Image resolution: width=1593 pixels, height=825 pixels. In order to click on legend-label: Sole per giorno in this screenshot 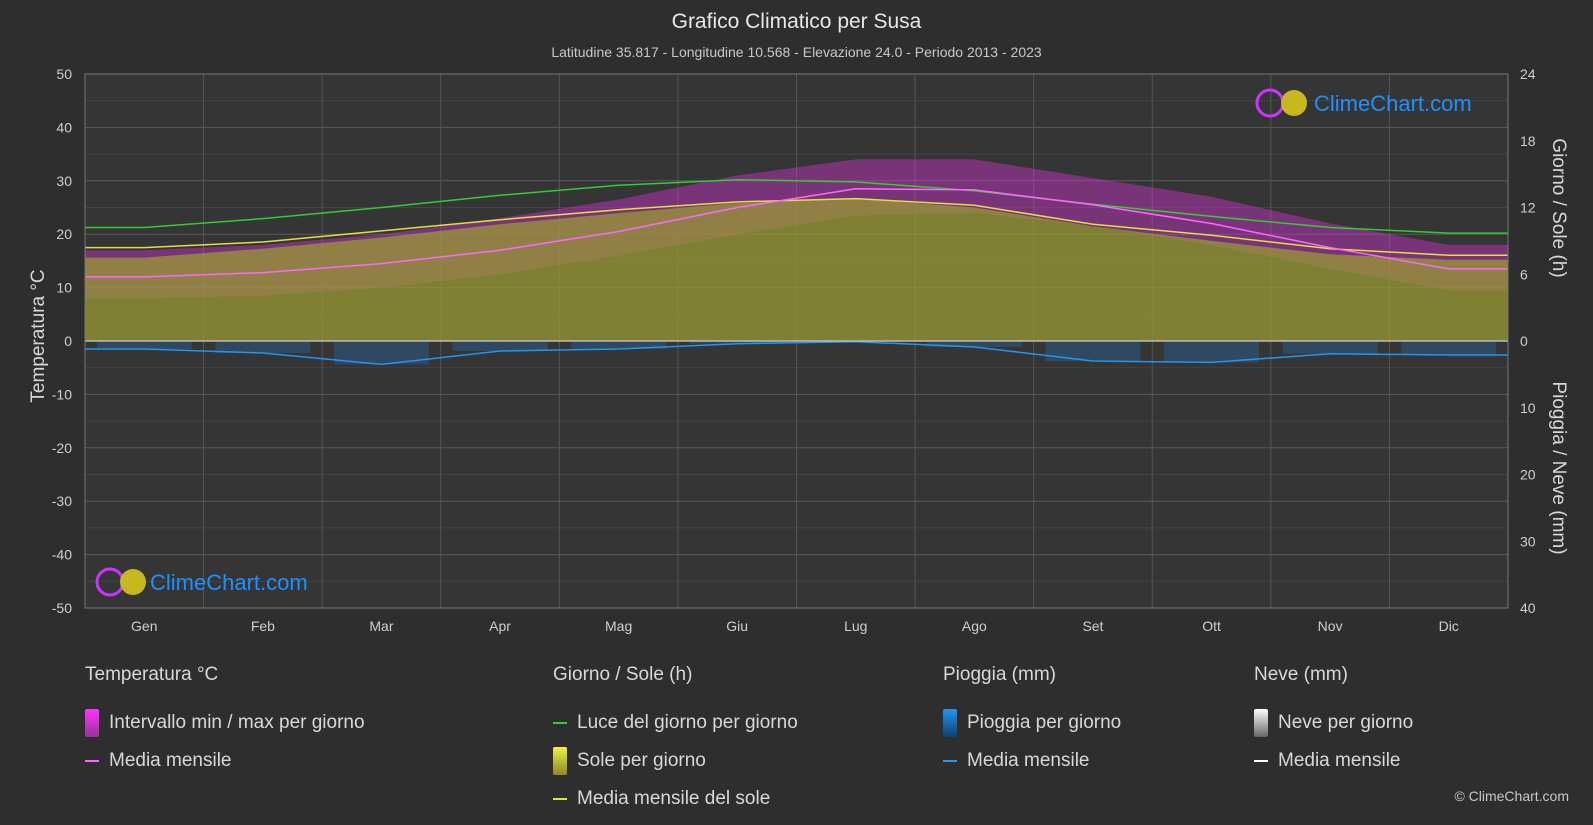, I will do `click(641, 760)`.